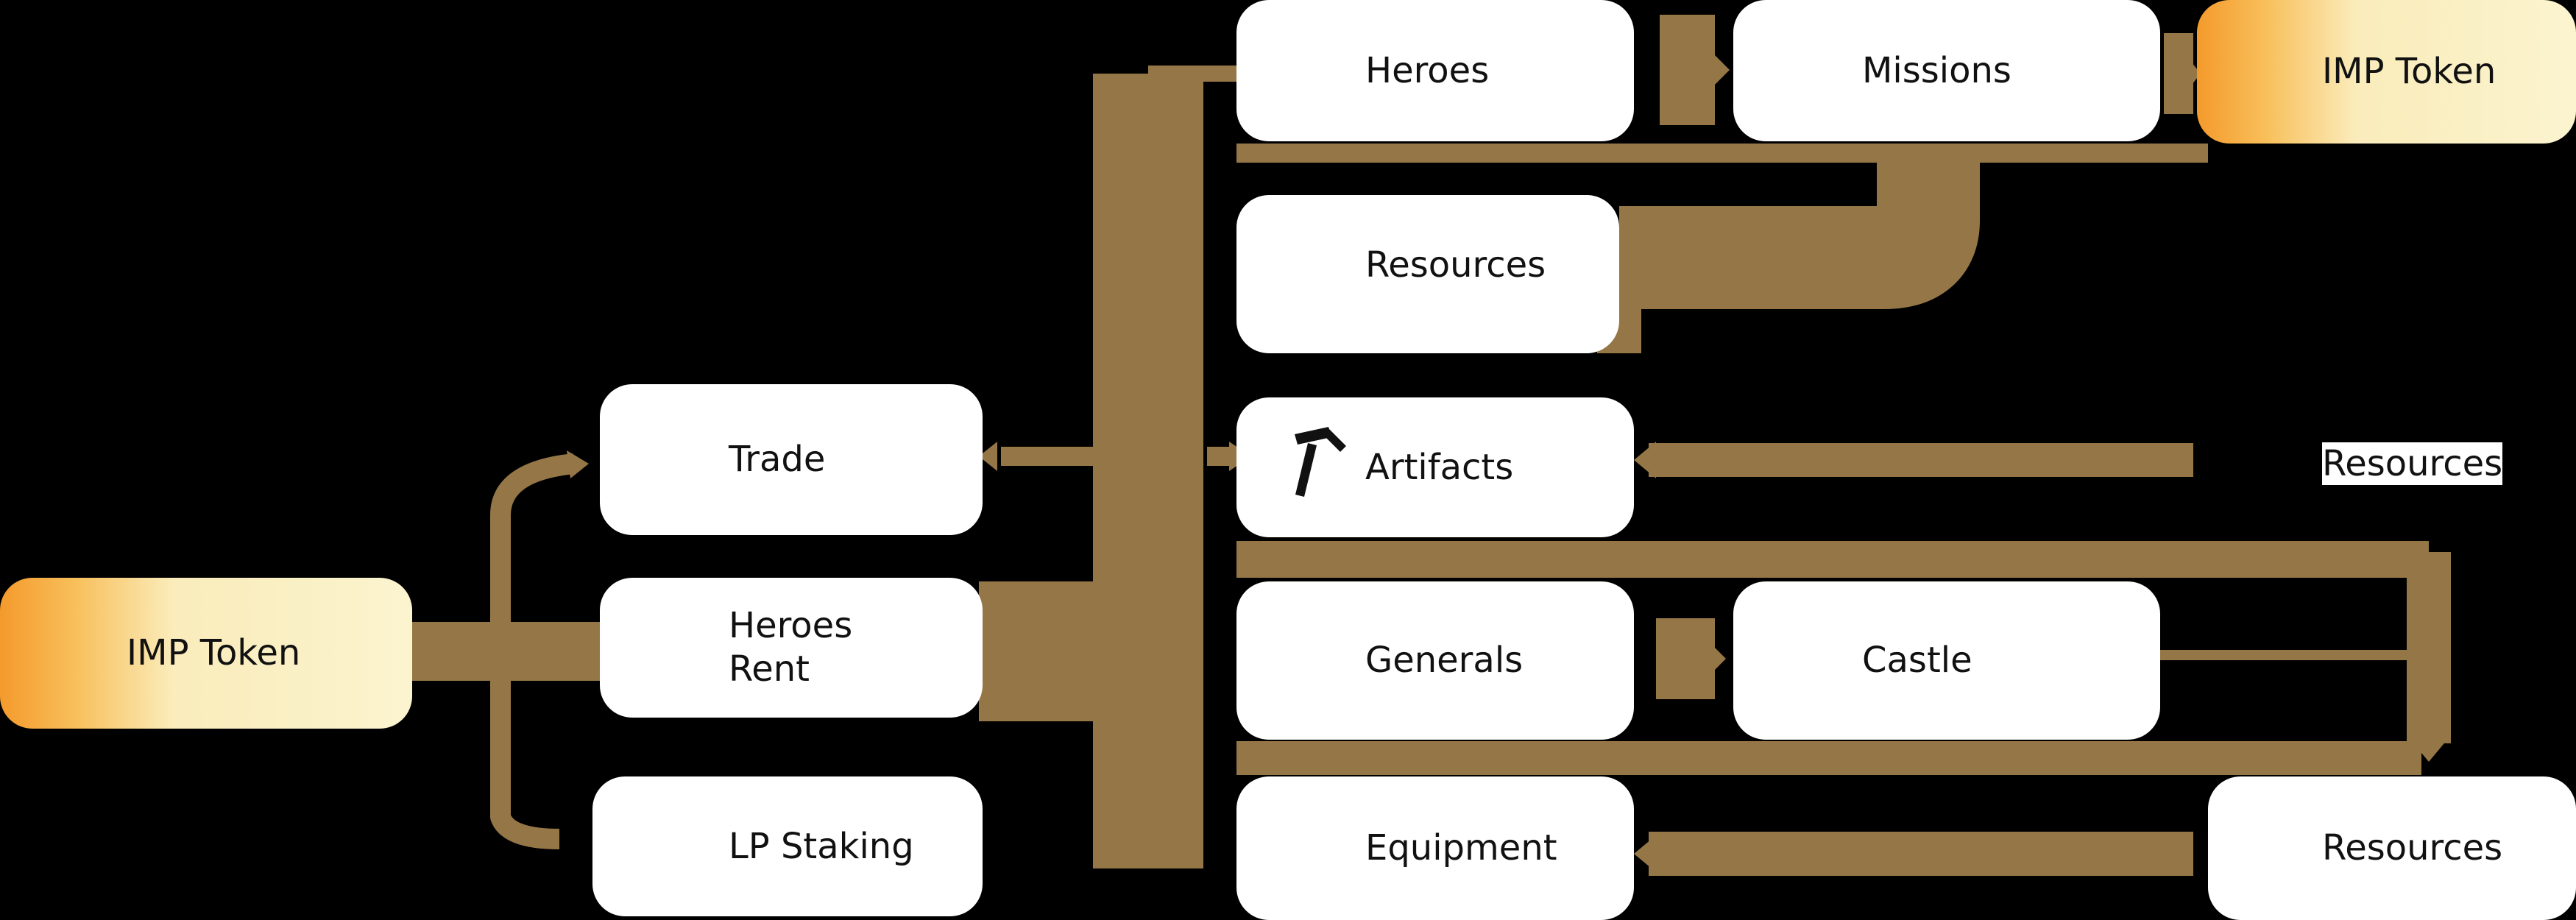 The width and height of the screenshot is (2576, 920). Describe the element at coordinates (988, 457) in the screenshot. I see `arrowhead-trade` at that location.